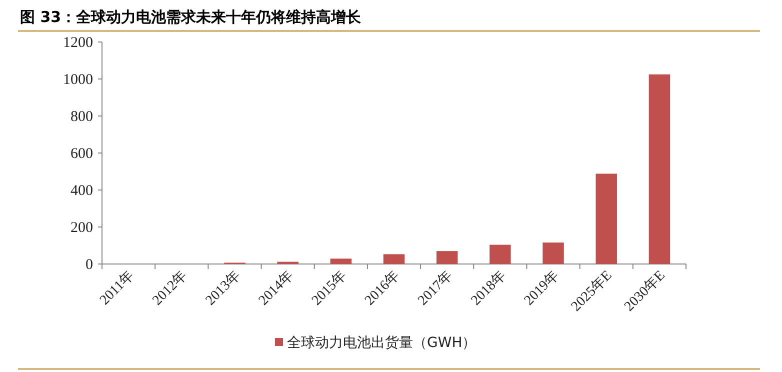 The image size is (782, 372). Describe the element at coordinates (81, 228) in the screenshot. I see `y-tick-label: 200` at that location.